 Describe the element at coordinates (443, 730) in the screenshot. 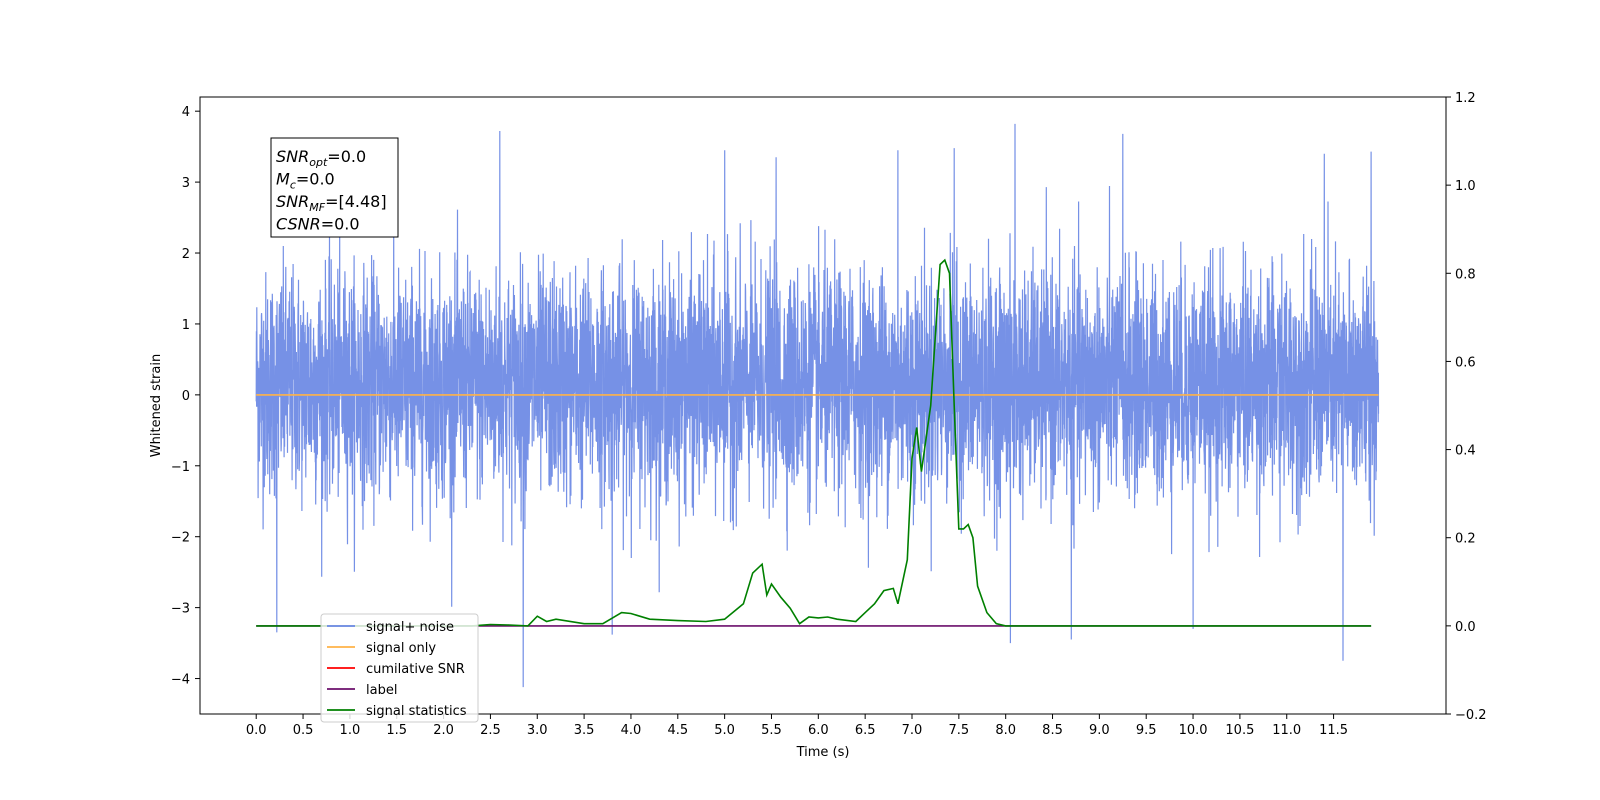

I see `x-tick-label: 2.0` at that location.